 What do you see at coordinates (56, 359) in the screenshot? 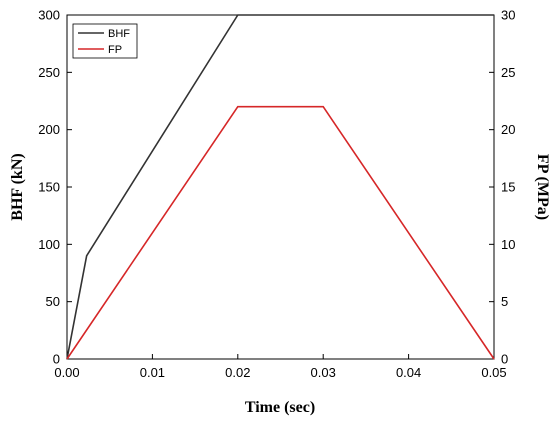
I see `y-left-tick-label: 0` at bounding box center [56, 359].